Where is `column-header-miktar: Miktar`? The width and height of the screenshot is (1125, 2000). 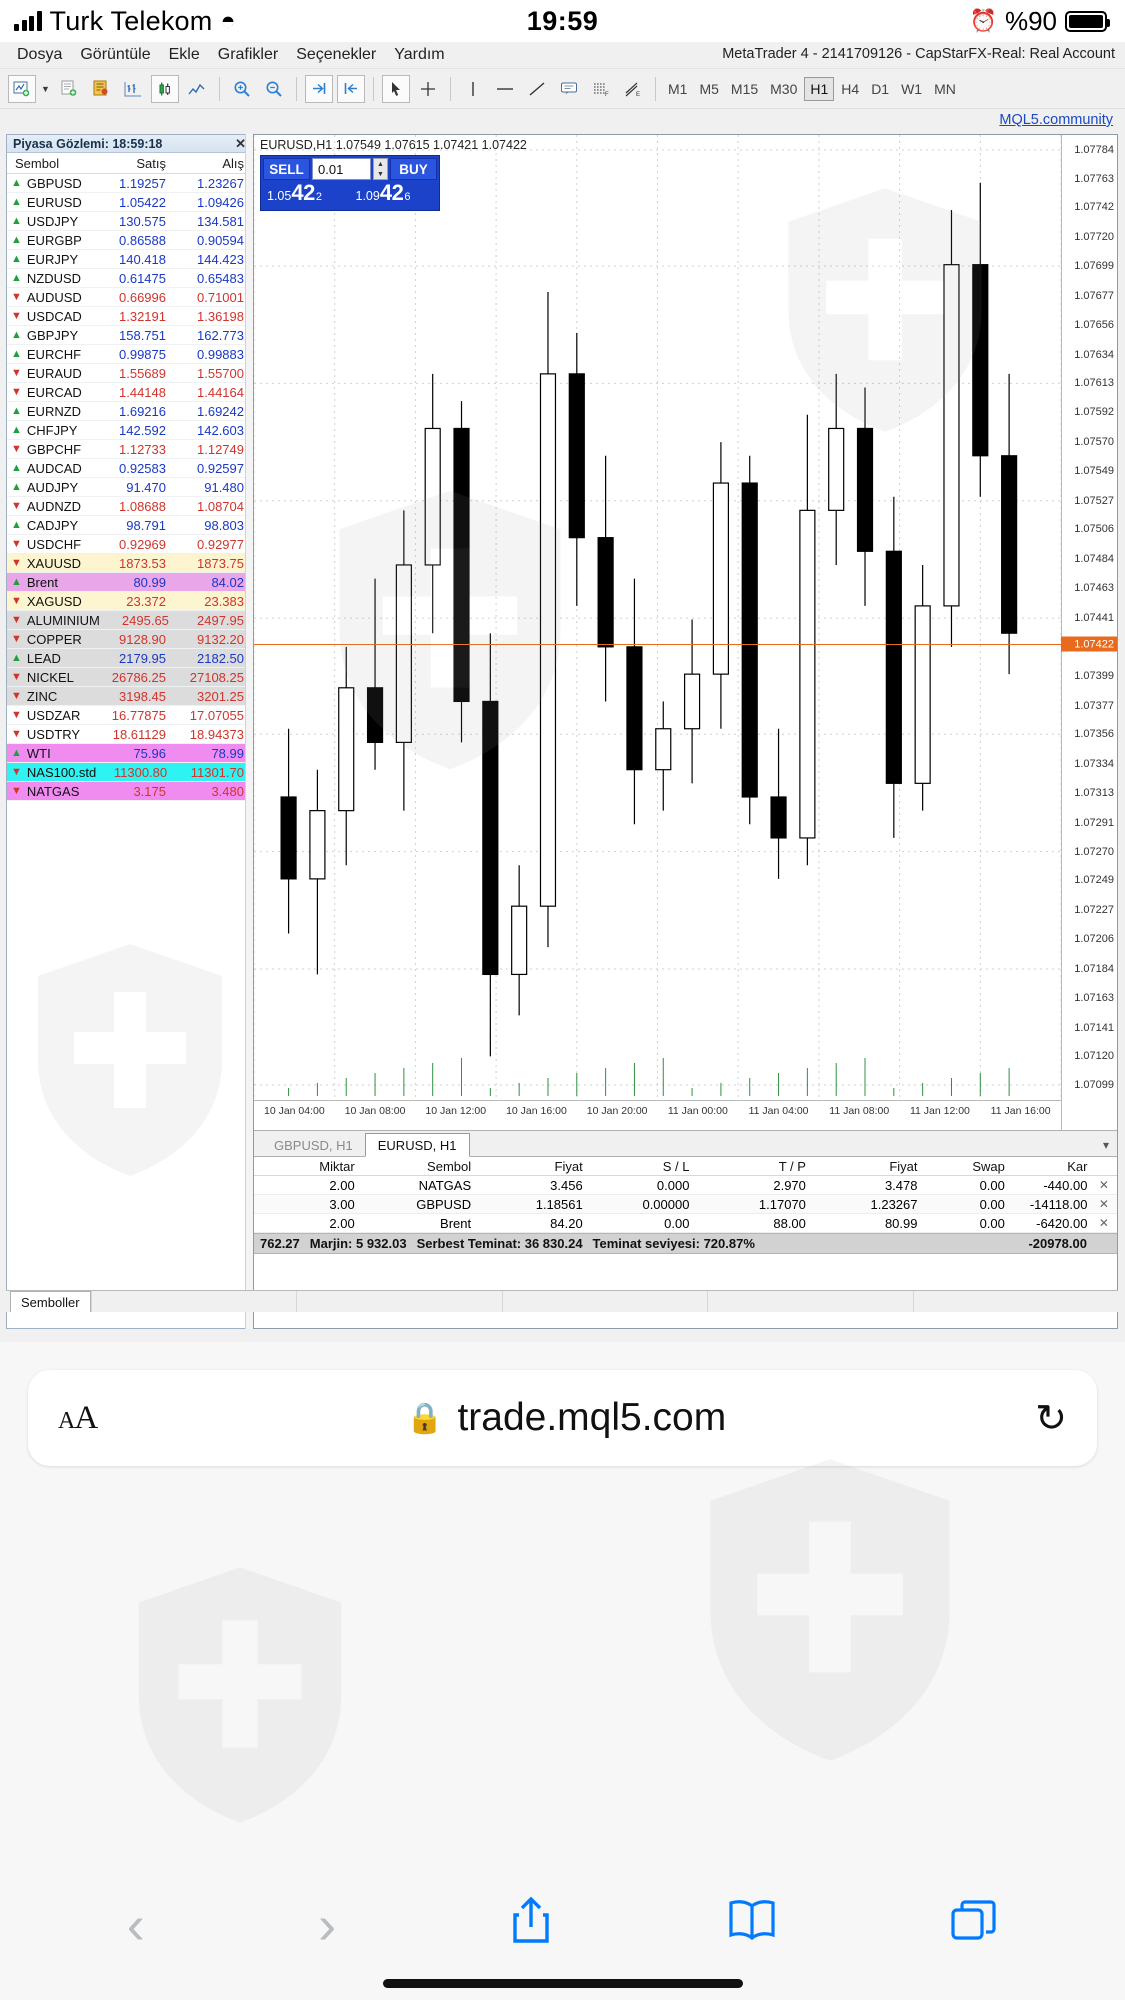 column-header-miktar: Miktar is located at coordinates (337, 1166).